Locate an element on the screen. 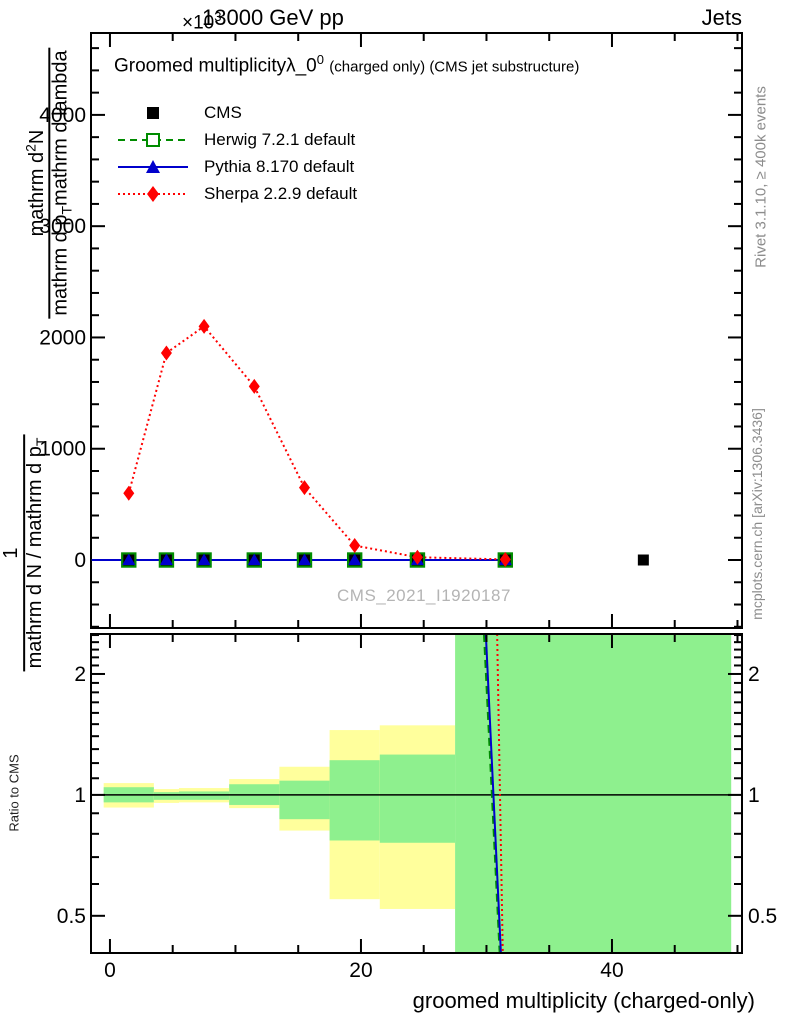 This screenshot has width=786, height=1024. plot-title-main: Groomed multiplicity is located at coordinates (200, 66).